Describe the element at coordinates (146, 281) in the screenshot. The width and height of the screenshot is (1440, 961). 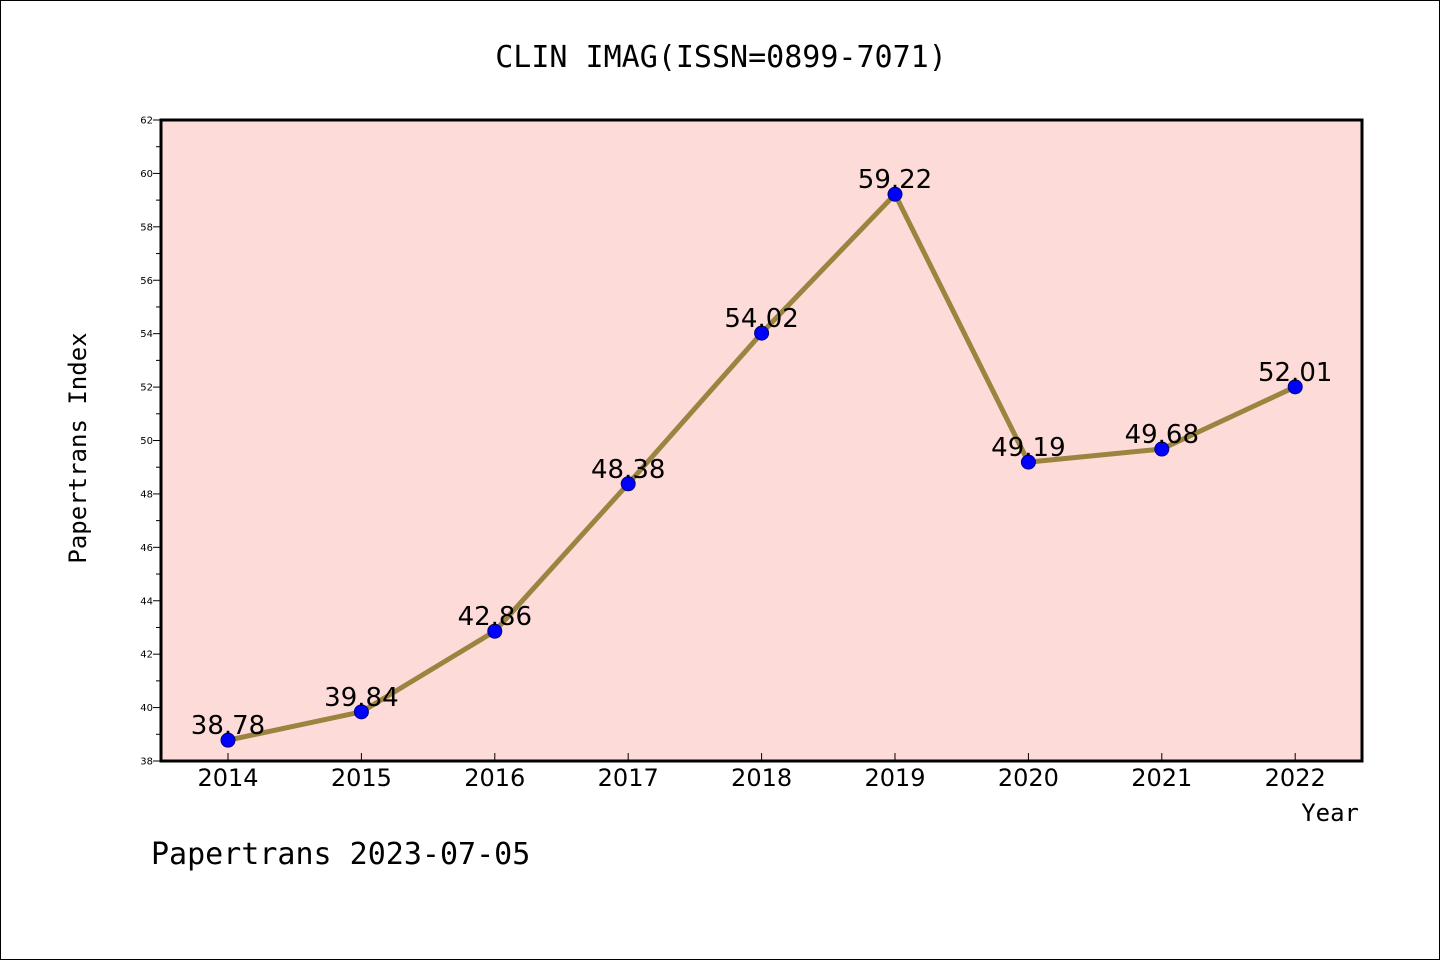
I see `y-tick-label: 56` at that location.